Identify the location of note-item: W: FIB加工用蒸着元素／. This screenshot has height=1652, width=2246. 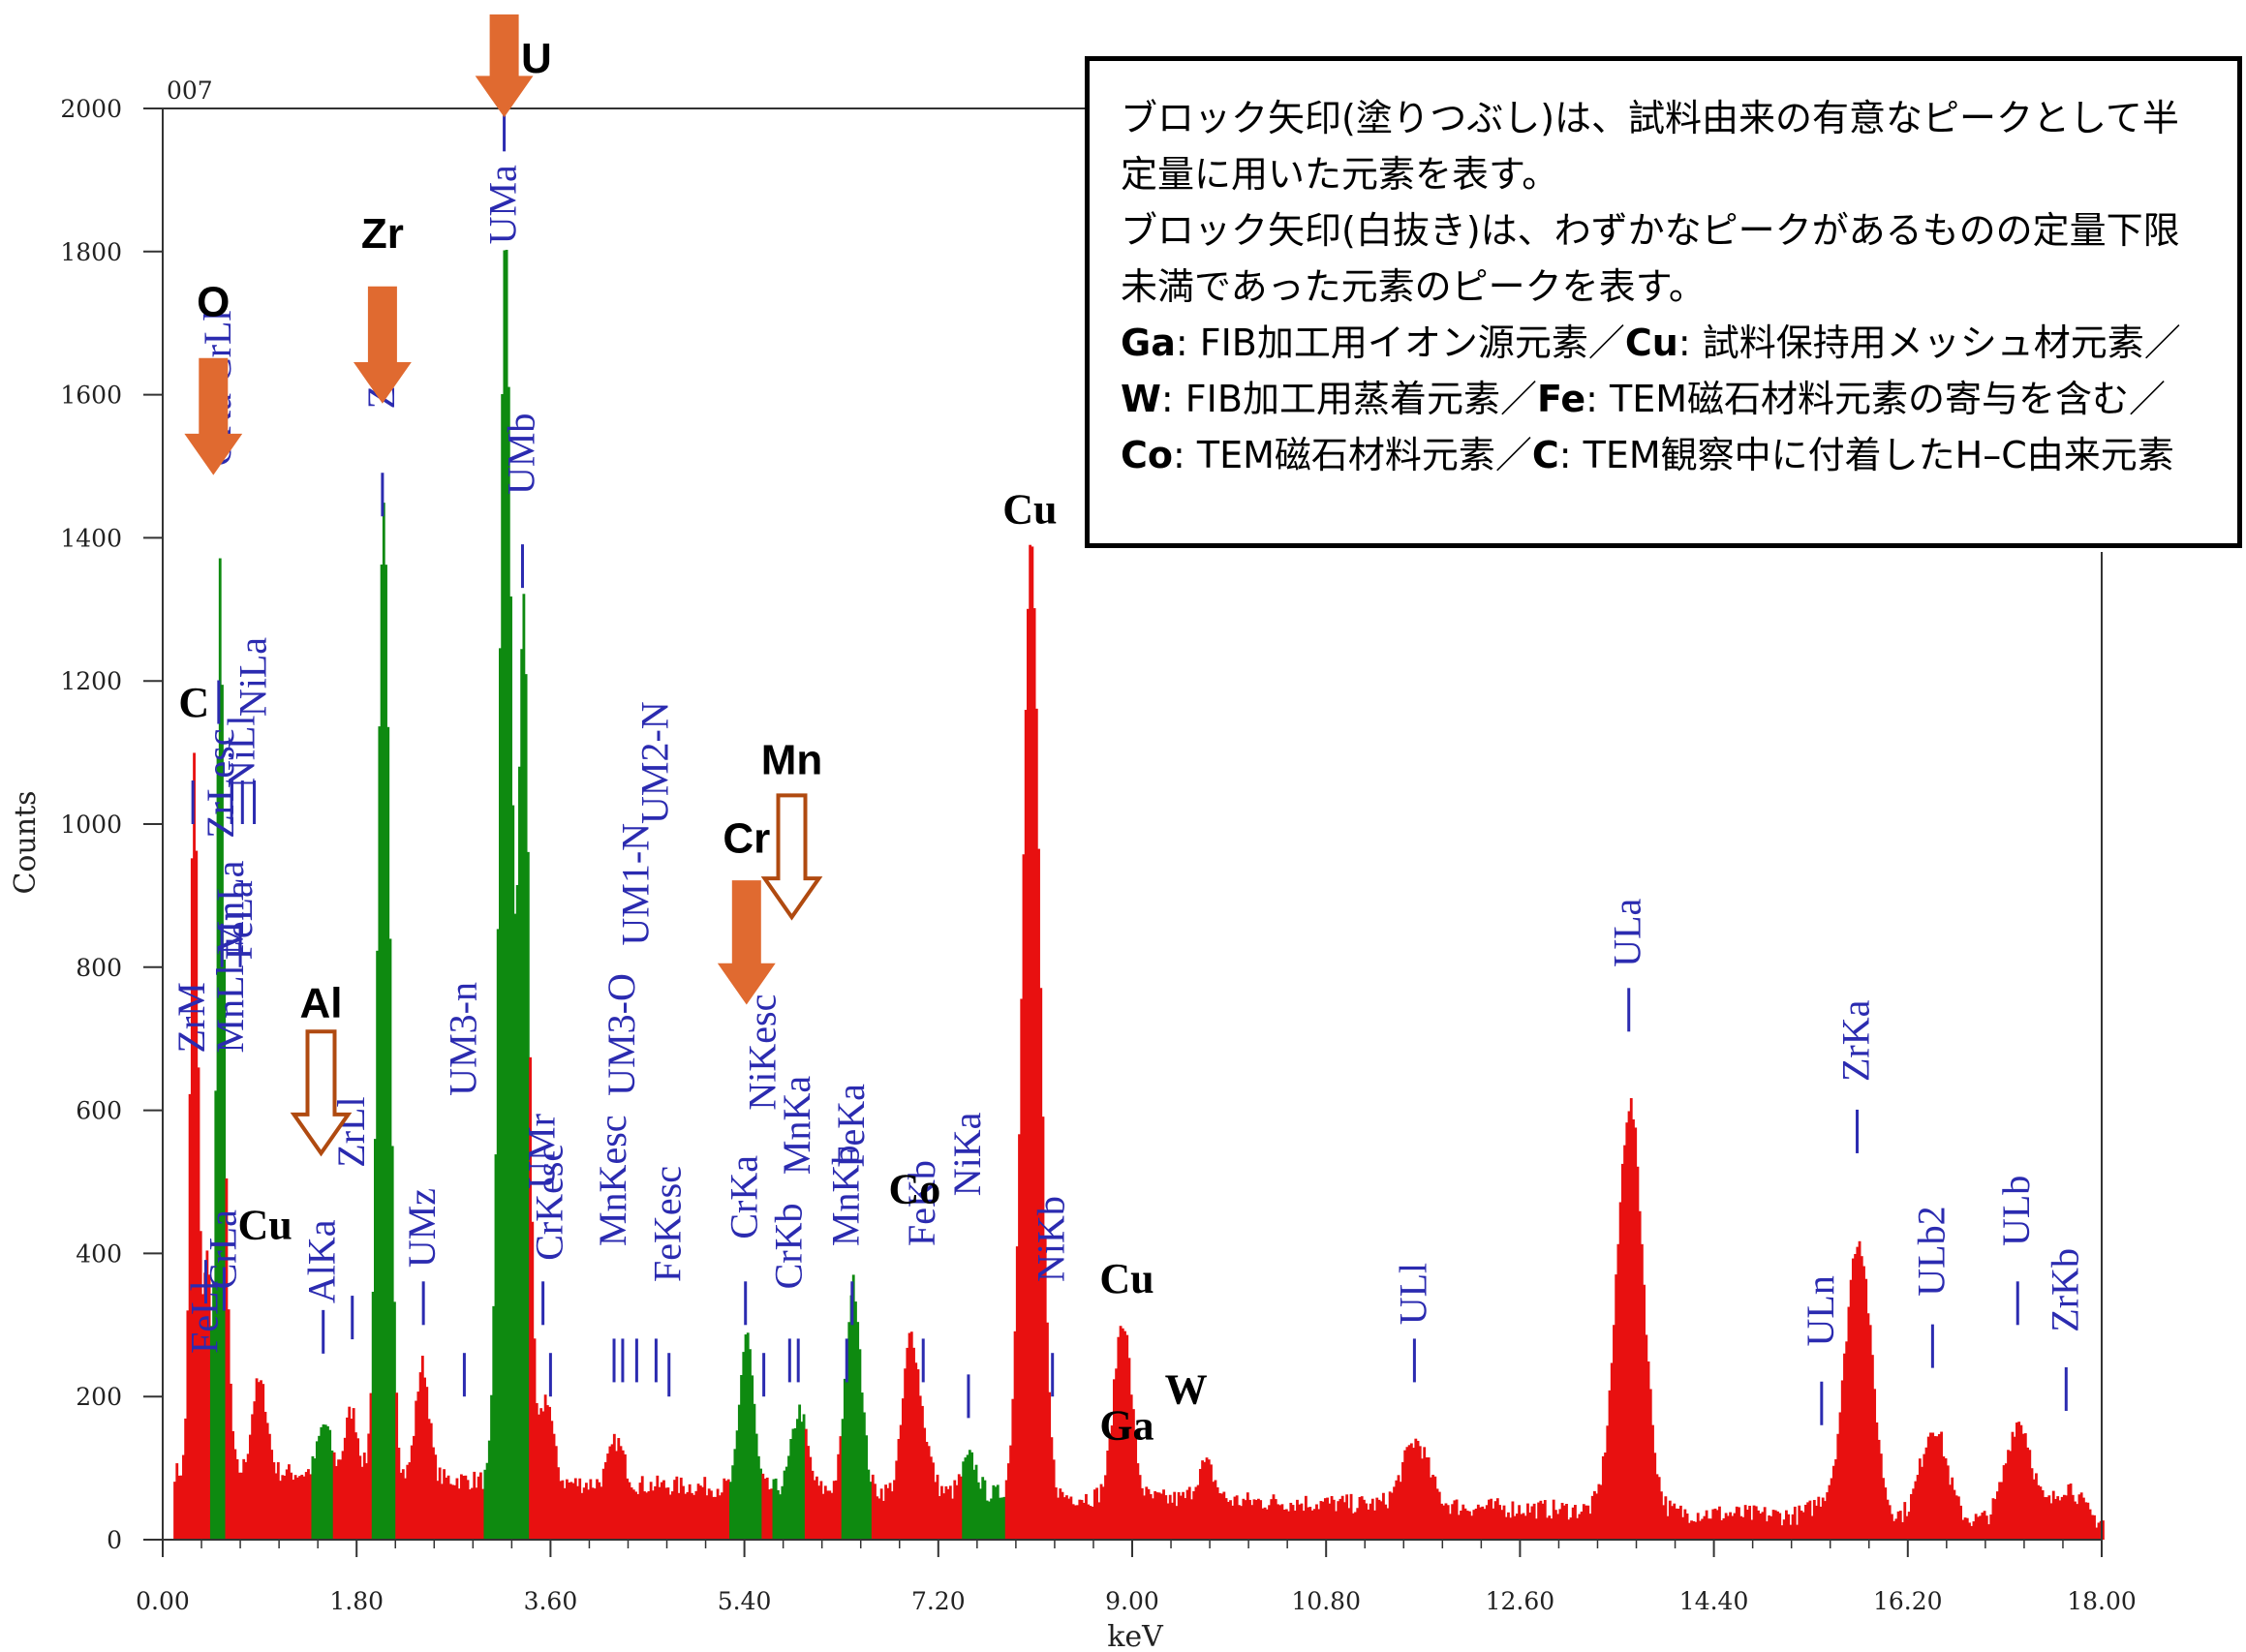
(1329, 399).